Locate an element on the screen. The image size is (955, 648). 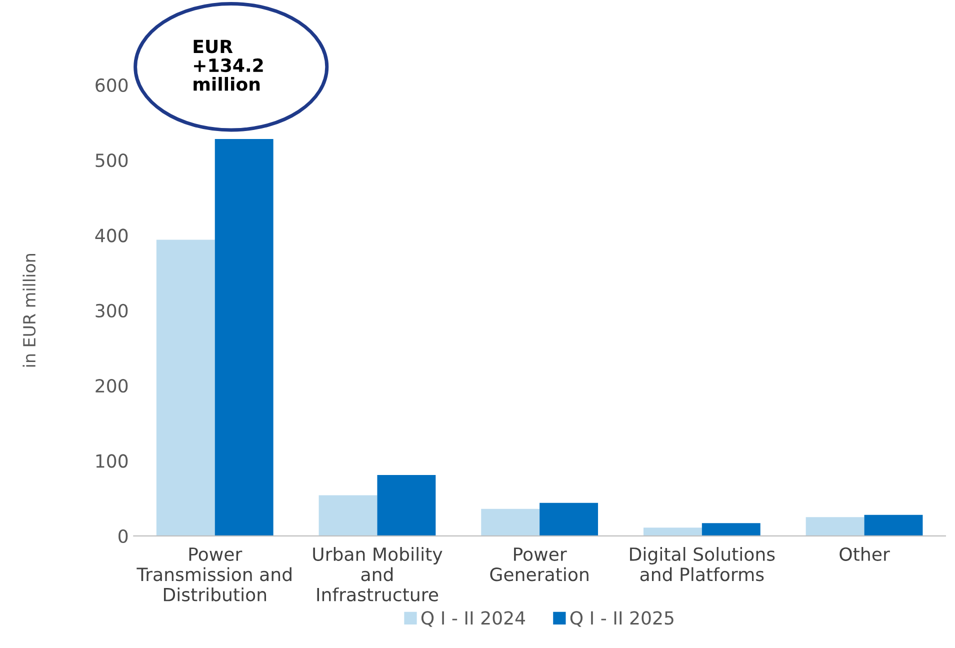
y-tick-label: 500 is located at coordinates (112, 161).